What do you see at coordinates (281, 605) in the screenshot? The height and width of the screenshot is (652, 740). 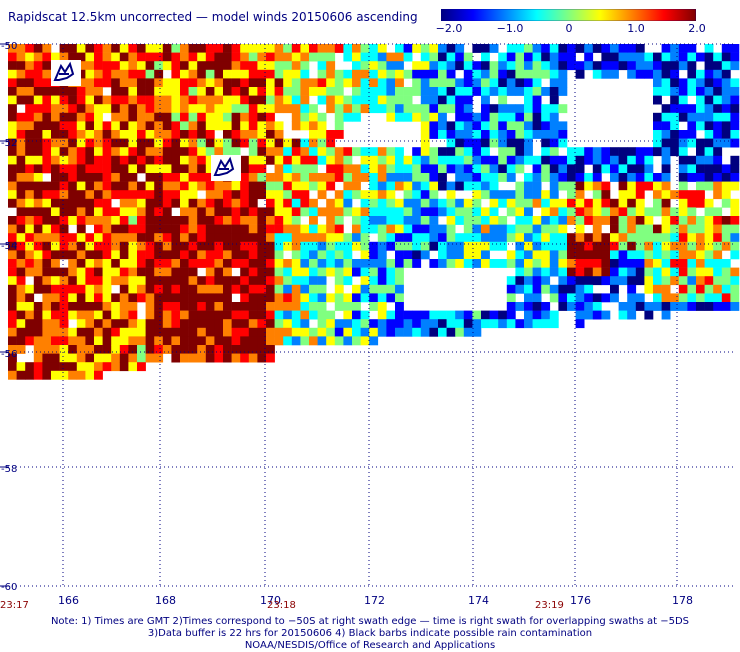 I see `time-label: 23:18` at bounding box center [281, 605].